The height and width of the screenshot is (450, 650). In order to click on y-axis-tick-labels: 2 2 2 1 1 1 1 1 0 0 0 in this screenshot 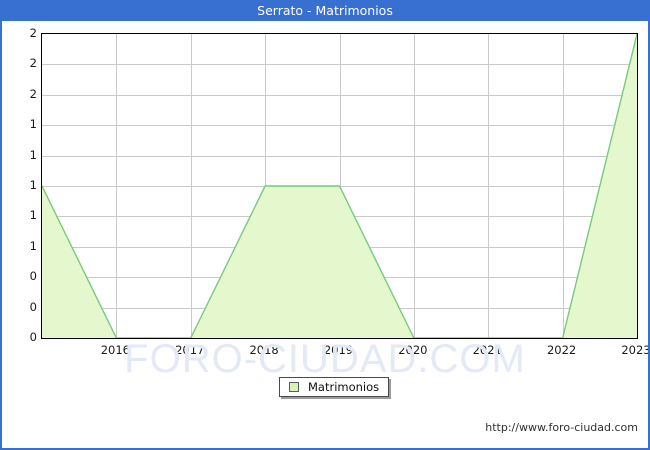, I will do `click(19, 185)`.